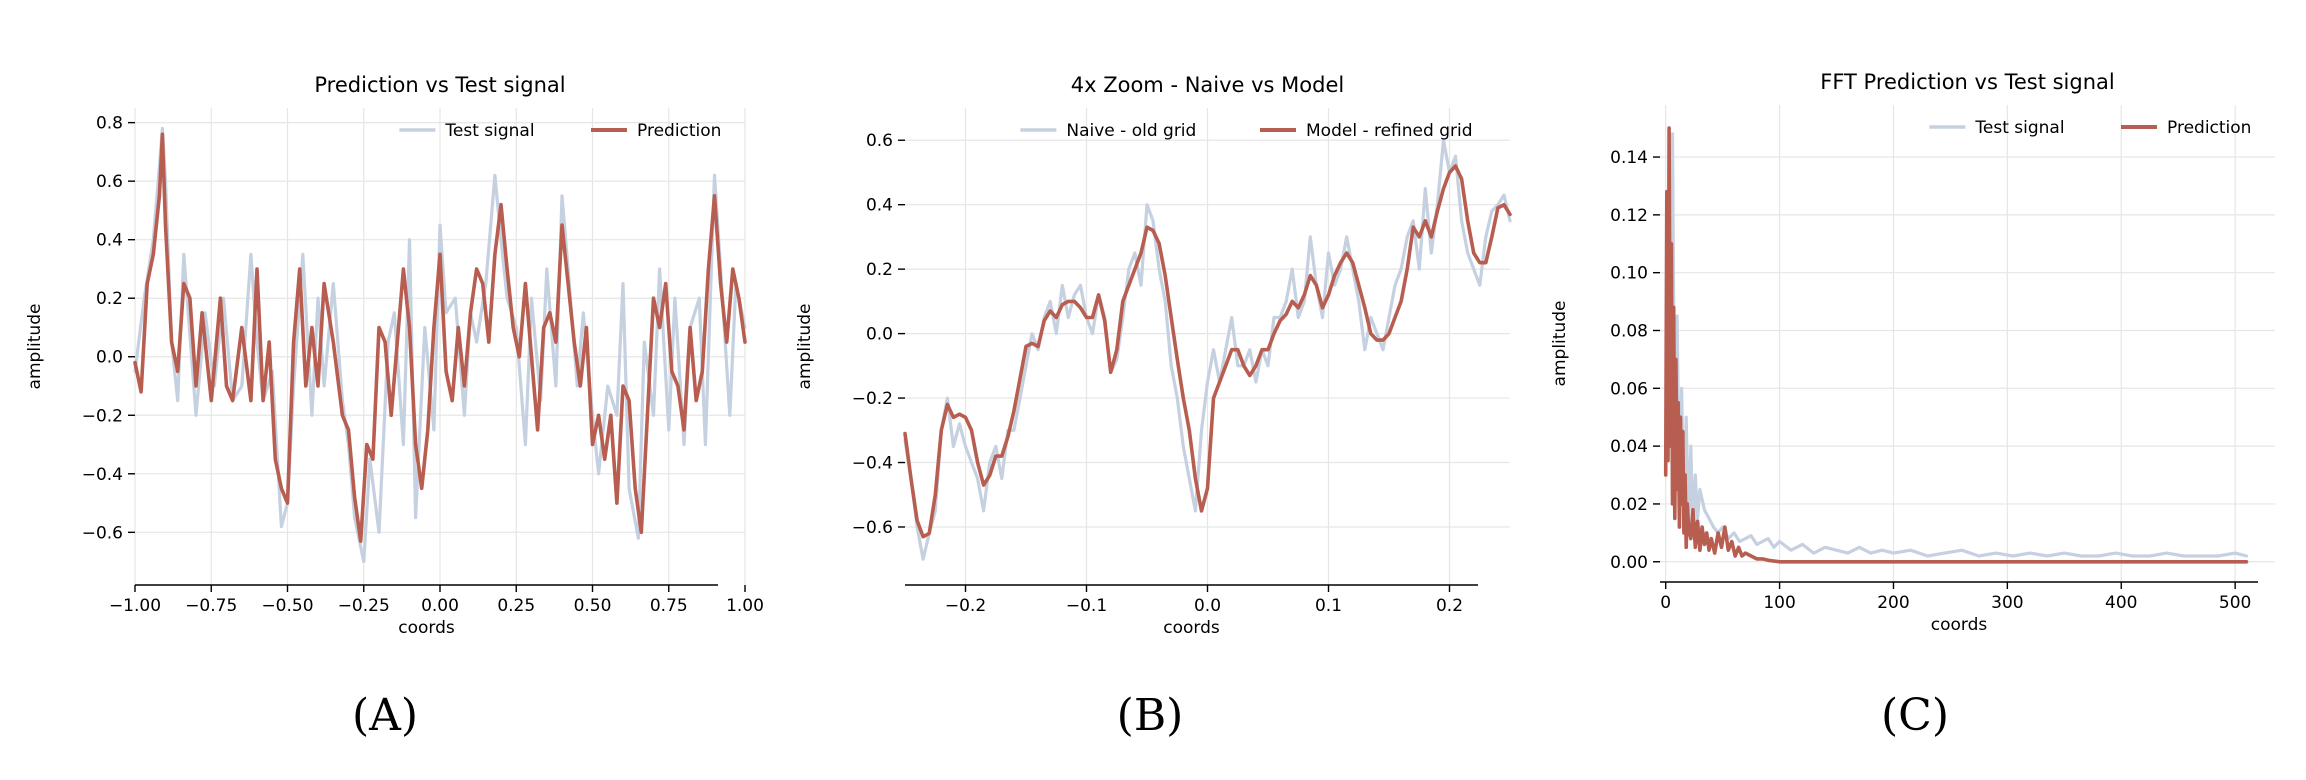 Image resolution: width=2306 pixels, height=780 pixels. What do you see at coordinates (1246, 131) in the screenshot?
I see `legend: Naive - old grid Model - refined grid` at bounding box center [1246, 131].